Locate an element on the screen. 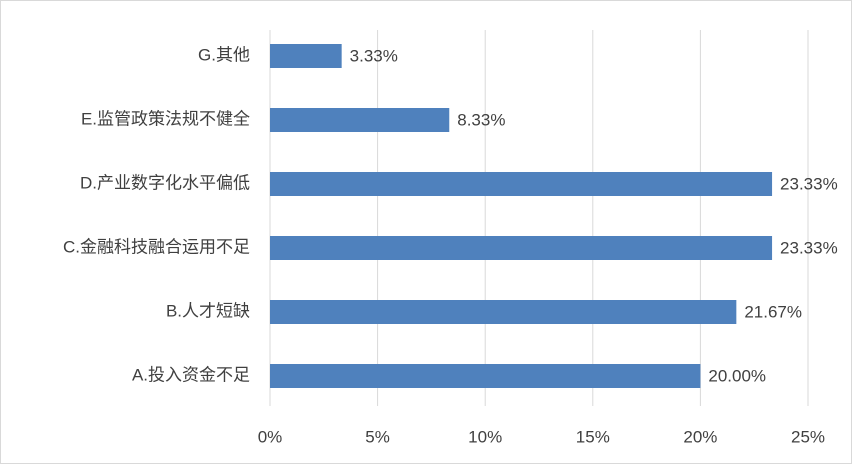 This screenshot has width=852, height=464. value-label: 3.33% is located at coordinates (374, 55).